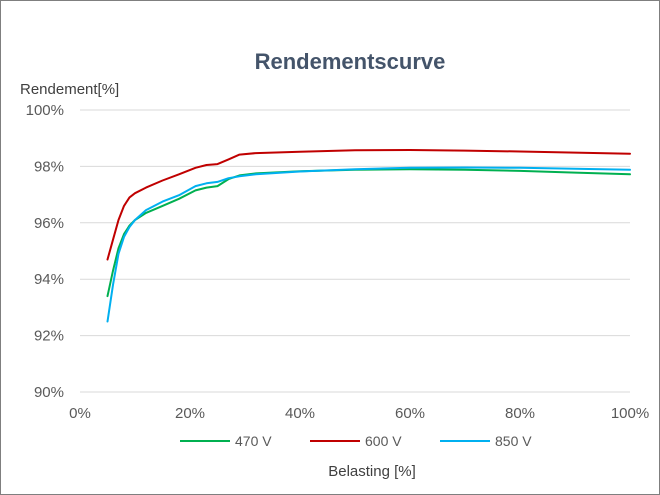 Image resolution: width=660 pixels, height=495 pixels. Describe the element at coordinates (45, 110) in the screenshot. I see `y-tick-label: 100%` at that location.